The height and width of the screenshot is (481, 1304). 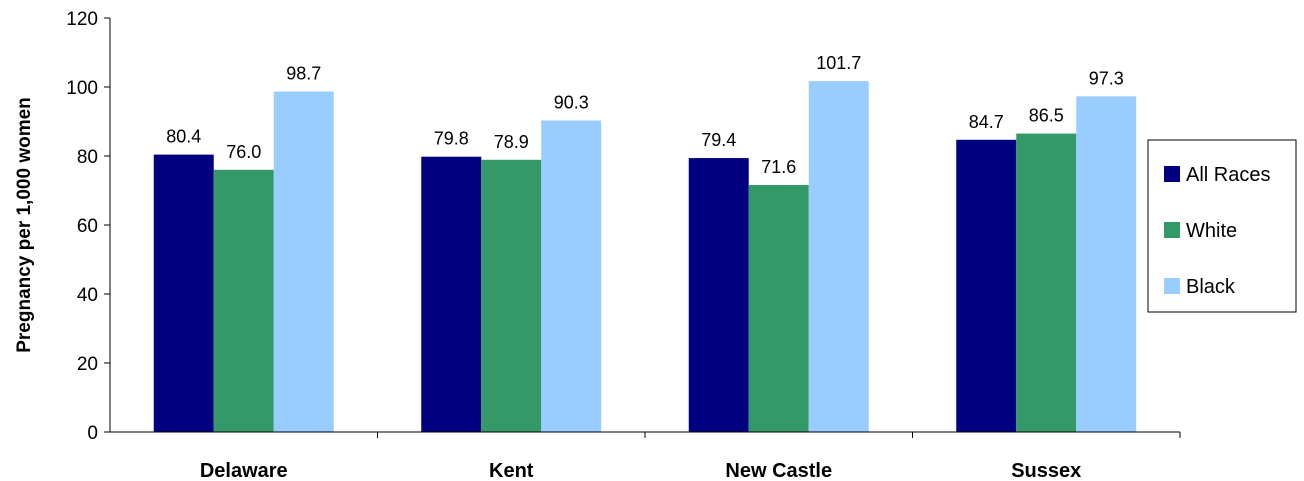 What do you see at coordinates (92, 433) in the screenshot?
I see `y-tick-label: 0` at bounding box center [92, 433].